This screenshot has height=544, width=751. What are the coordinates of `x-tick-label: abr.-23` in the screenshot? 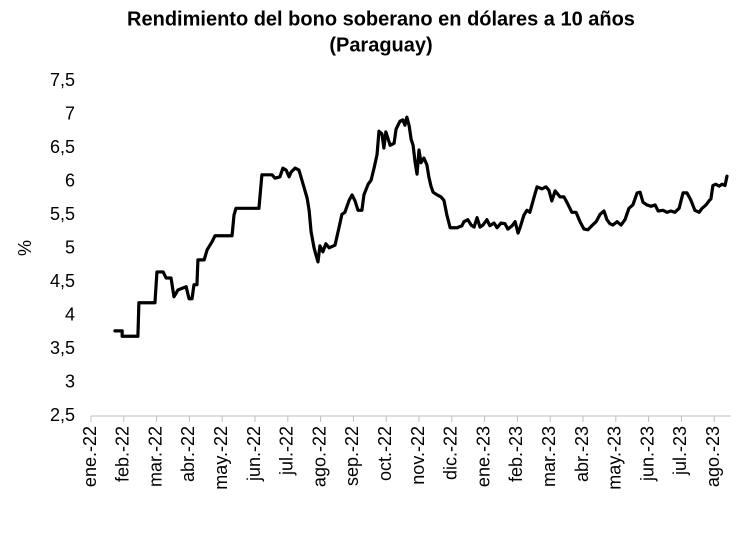 It's located at (582, 454).